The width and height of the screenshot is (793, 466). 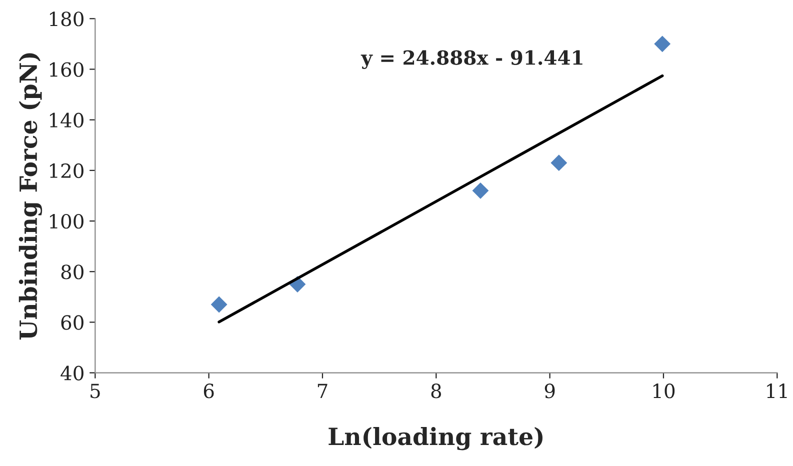 I want to click on x-tick-label: 6, so click(x=209, y=391).